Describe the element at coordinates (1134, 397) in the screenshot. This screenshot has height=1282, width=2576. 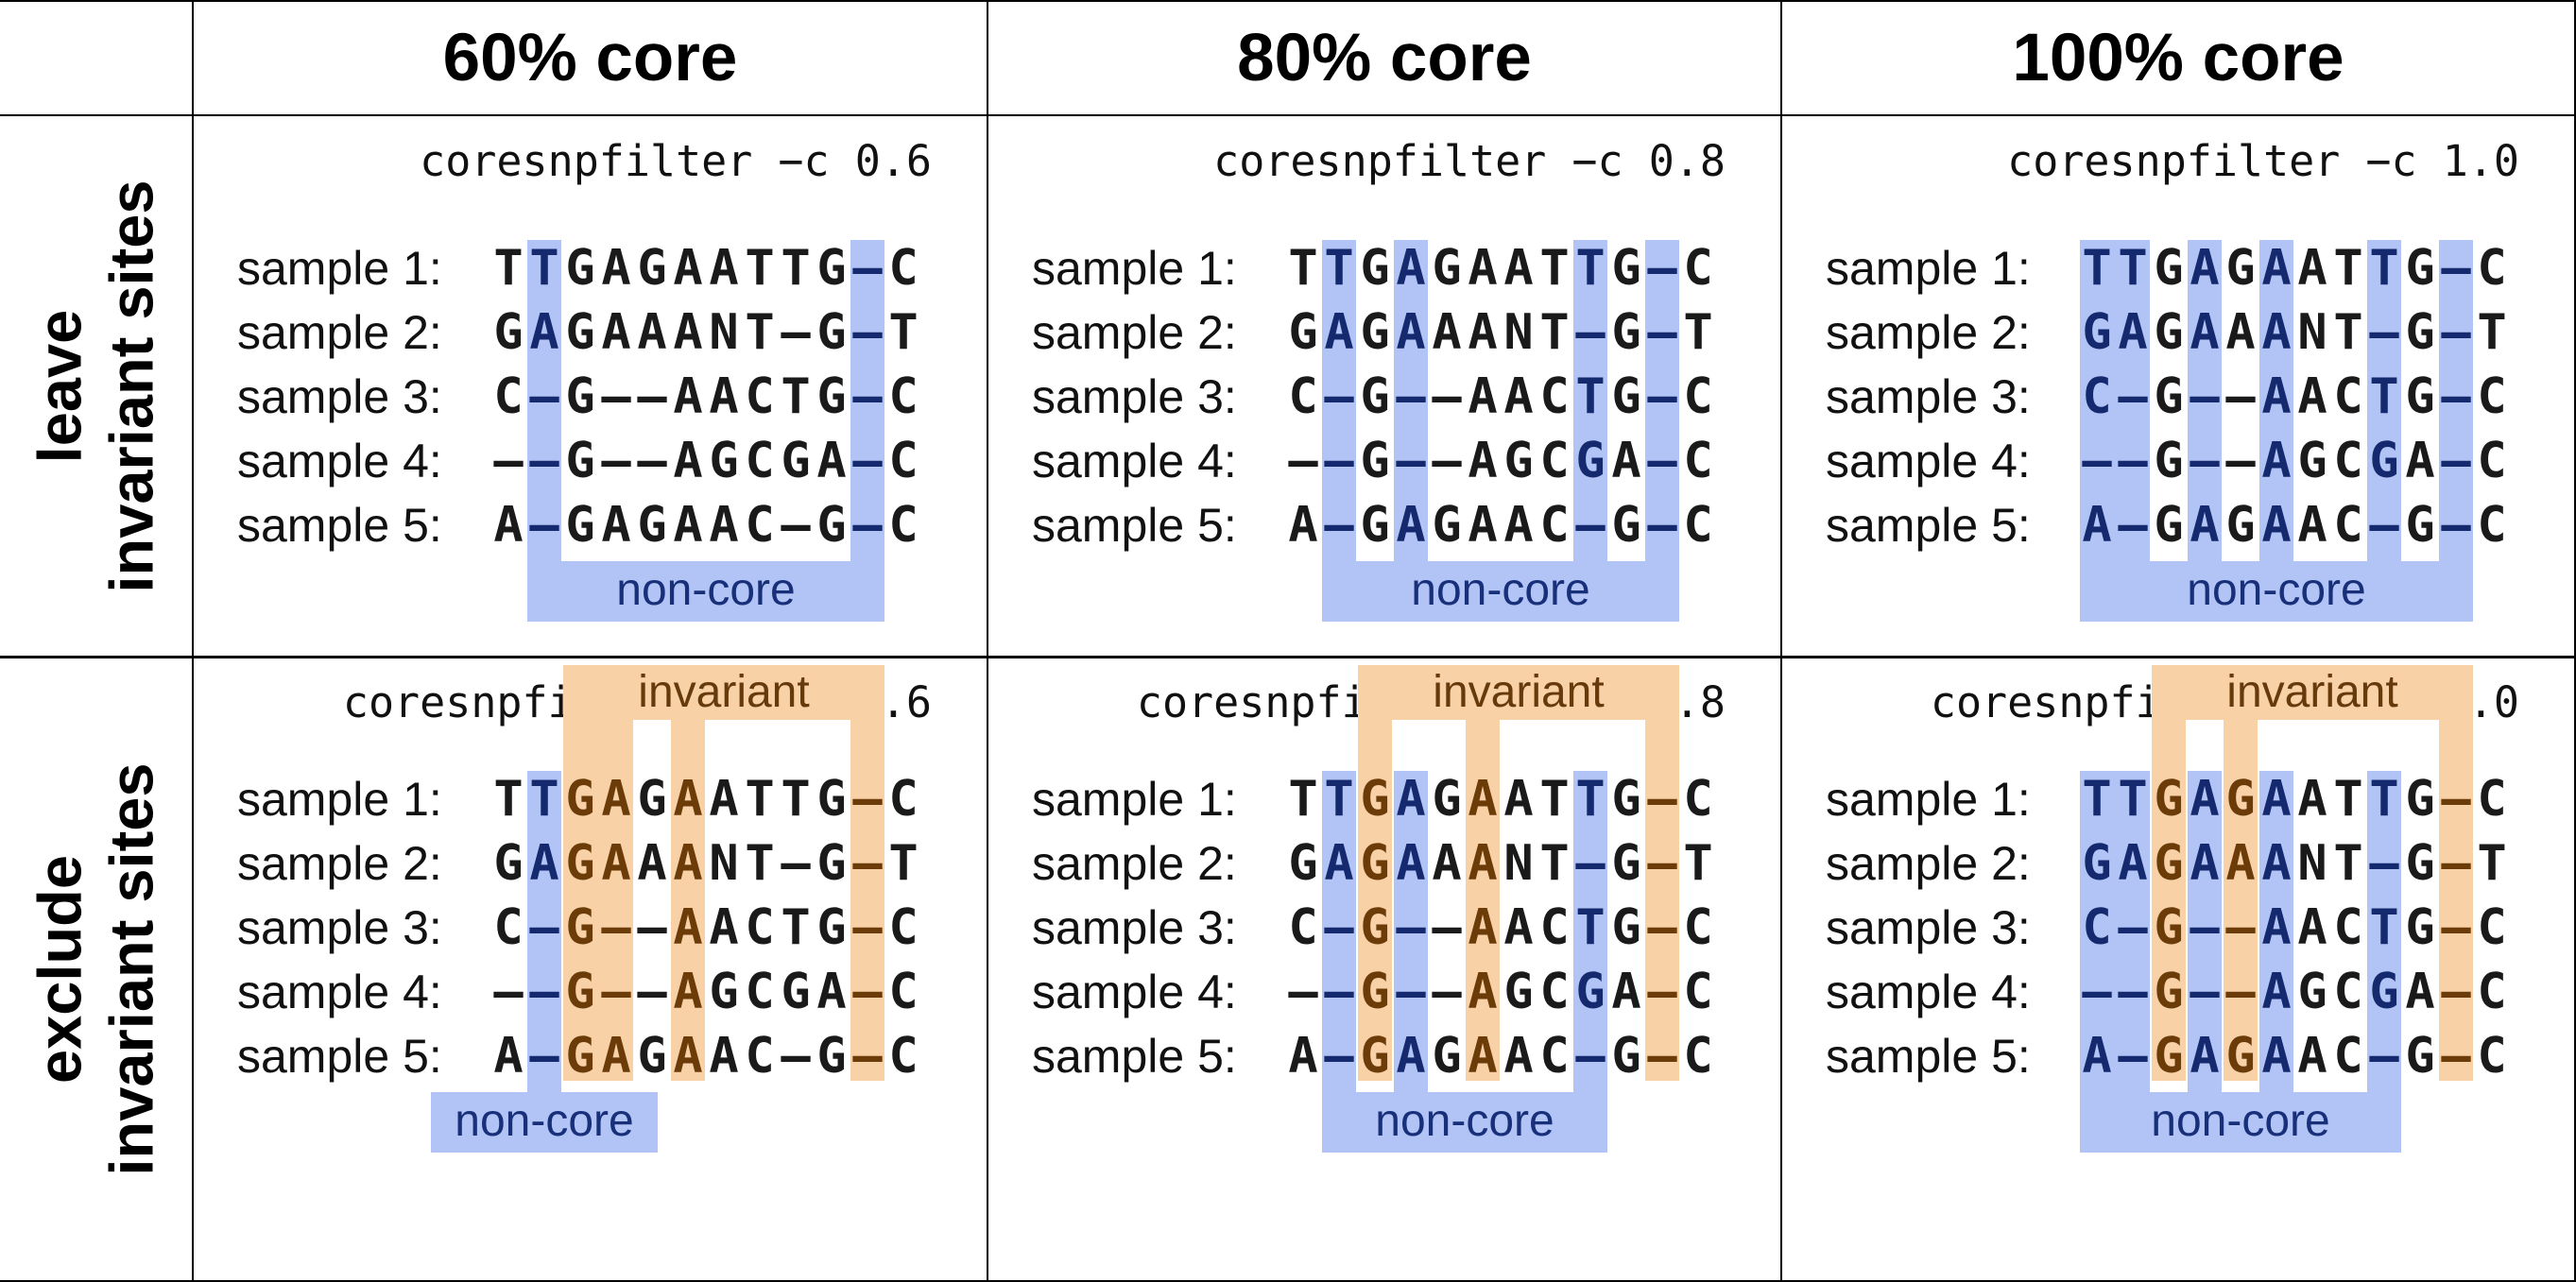
I see `sample-label: sample 3:` at that location.